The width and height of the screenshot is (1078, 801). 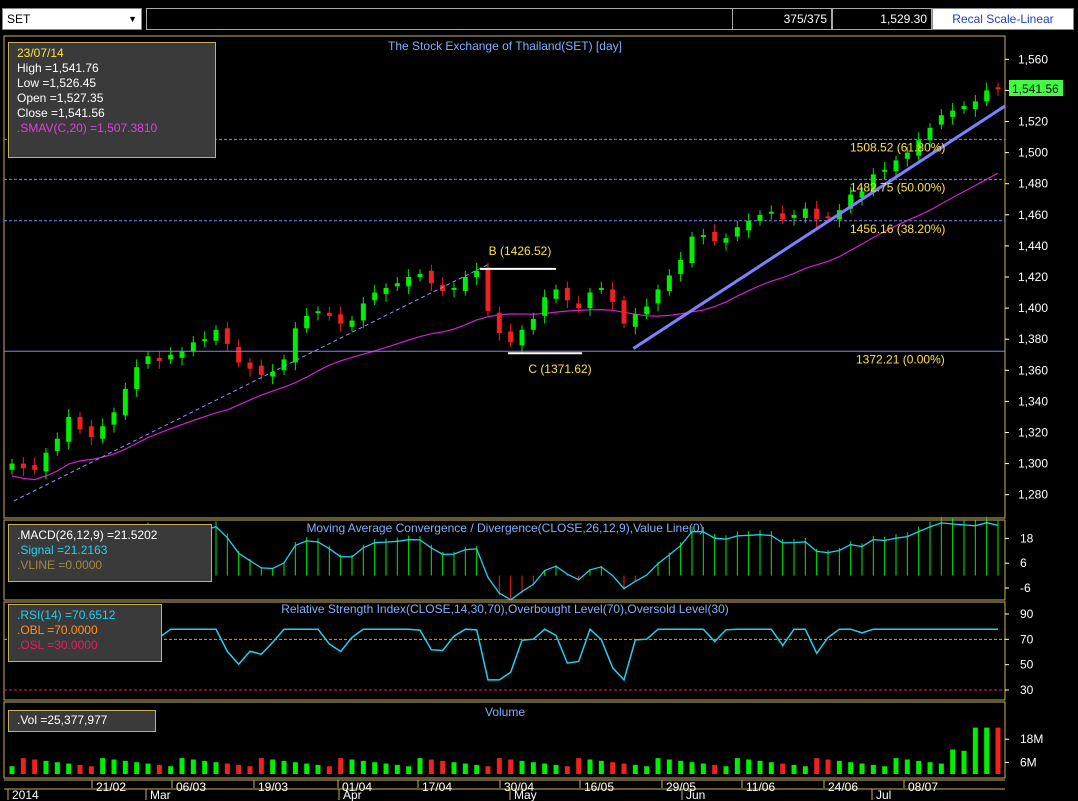 What do you see at coordinates (883, 794) in the screenshot?
I see `month-tick-label: Jul` at bounding box center [883, 794].